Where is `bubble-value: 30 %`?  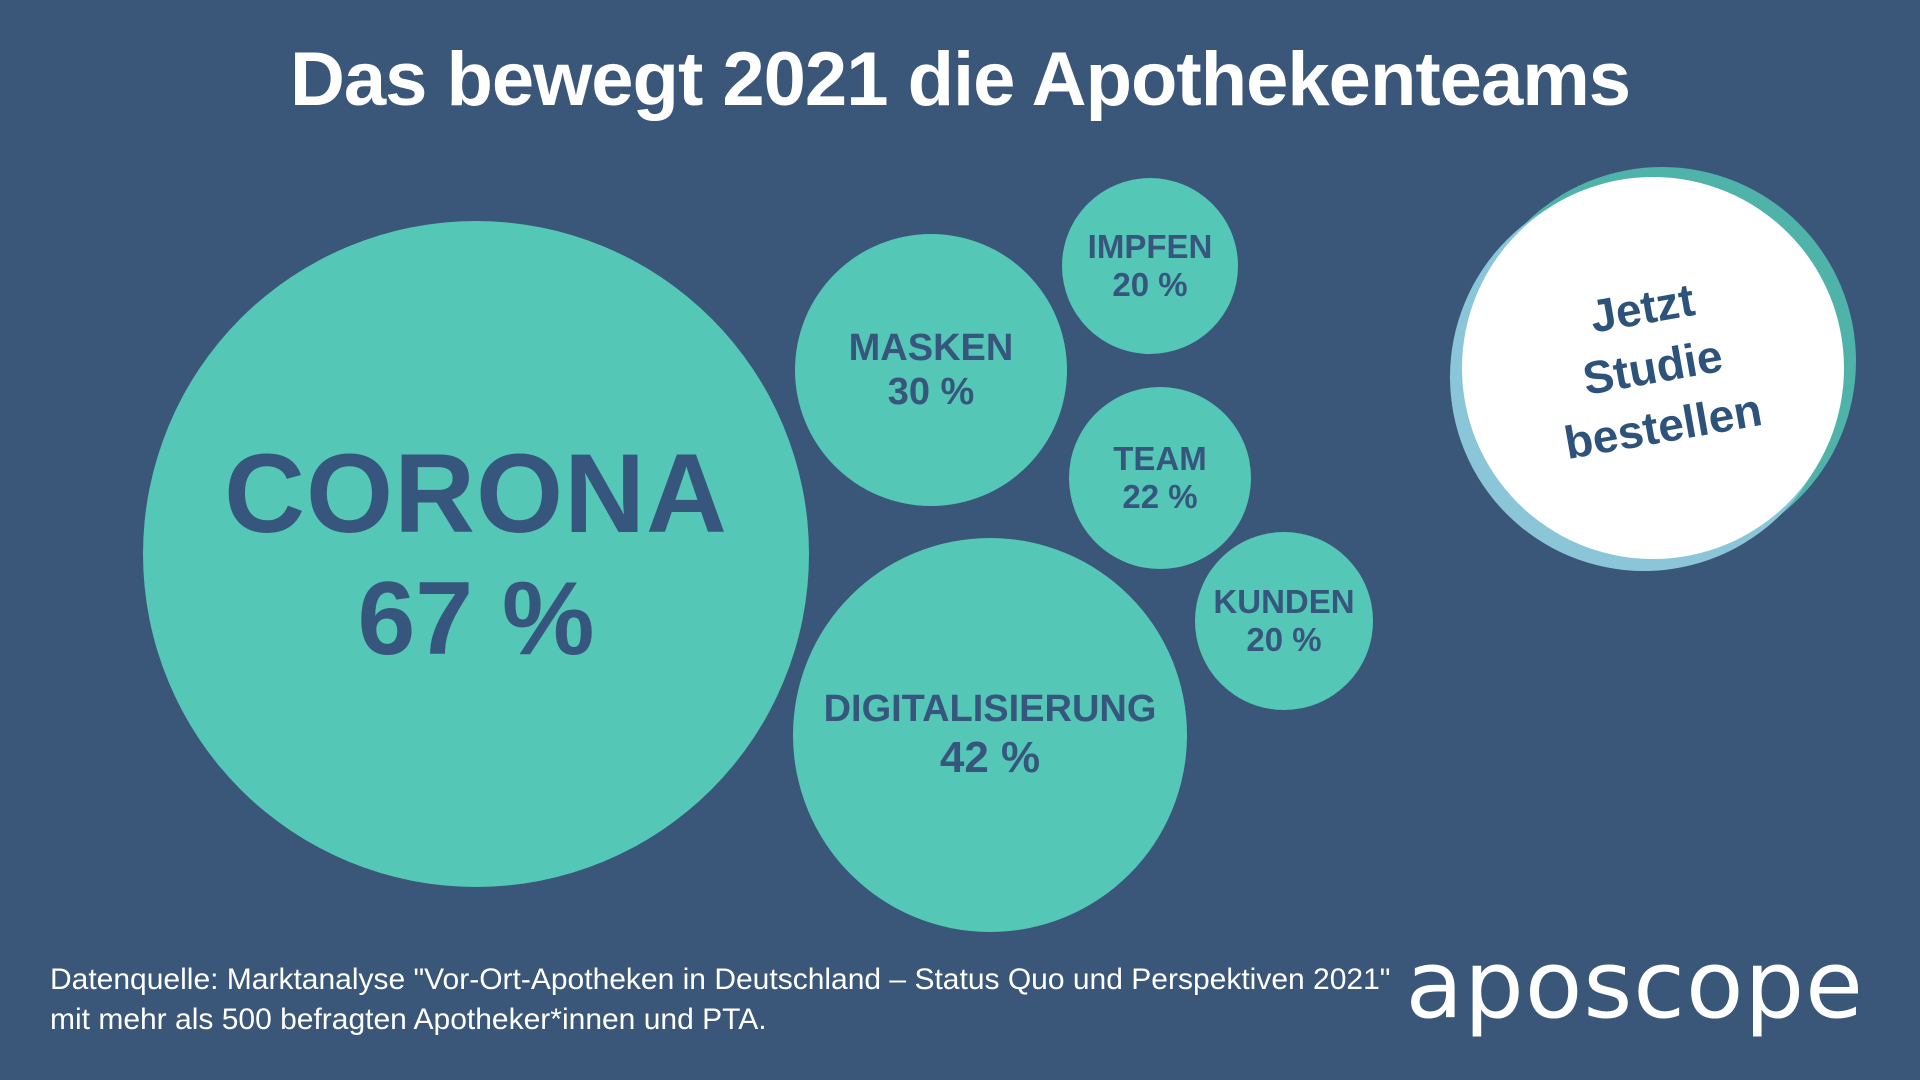
bubble-value: 30 % is located at coordinates (931, 392).